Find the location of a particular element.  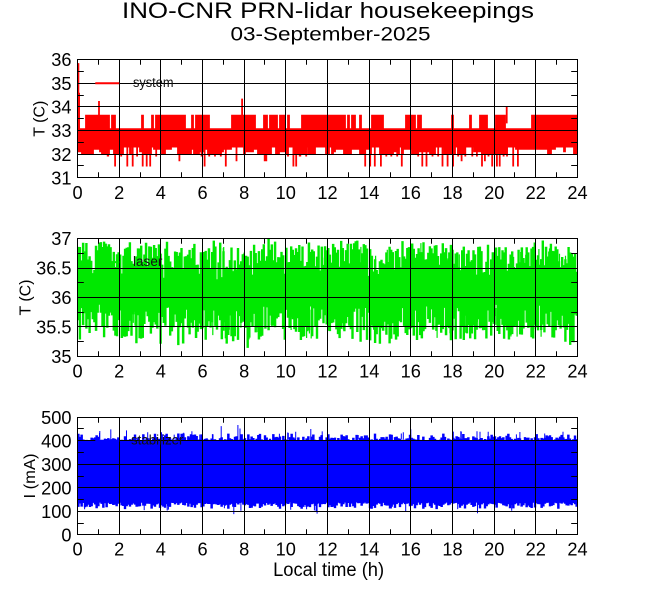

svg-text: 37 is located at coordinates (61, 239).